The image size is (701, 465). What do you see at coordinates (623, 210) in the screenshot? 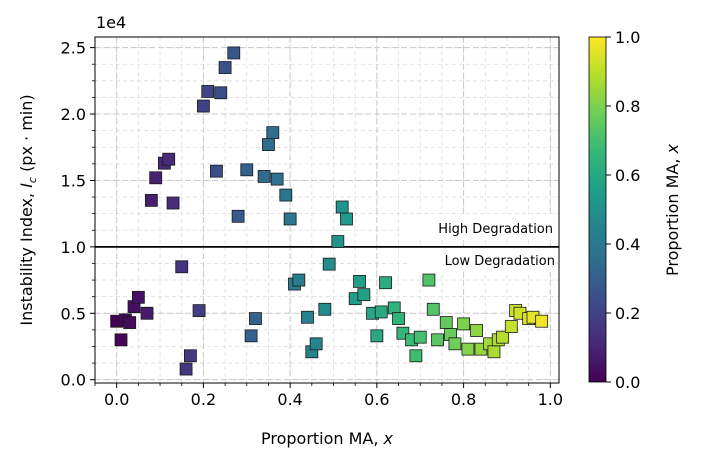
I see `colorbar-axis: 0.0 0.2 0.4 0.6 0.8 1.0` at bounding box center [623, 210].